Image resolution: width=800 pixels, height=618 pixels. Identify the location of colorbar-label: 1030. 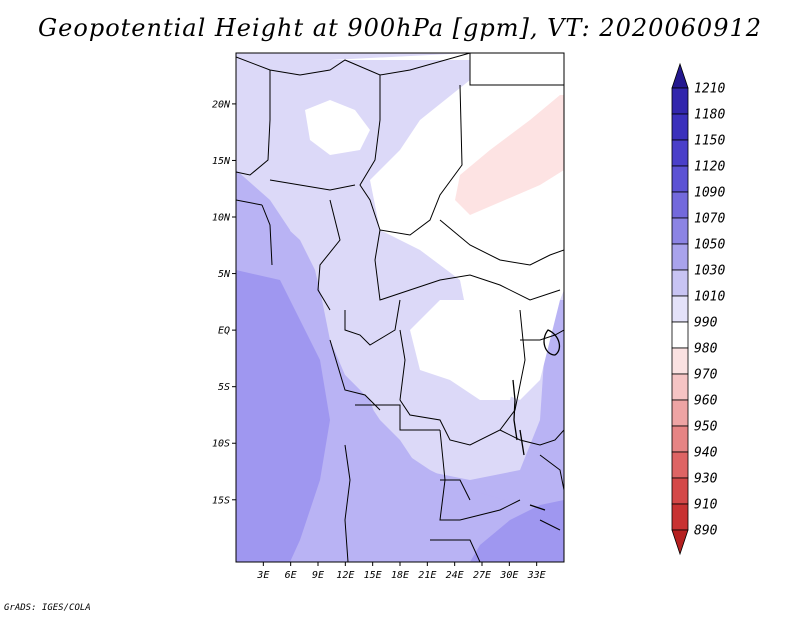
(709, 271).